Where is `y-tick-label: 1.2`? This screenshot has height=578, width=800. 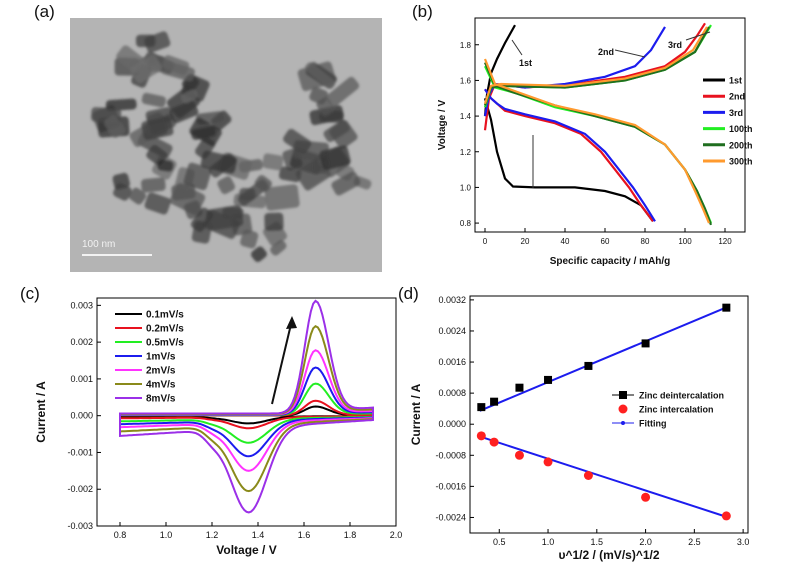 y-tick-label: 1.2 is located at coordinates (466, 152).